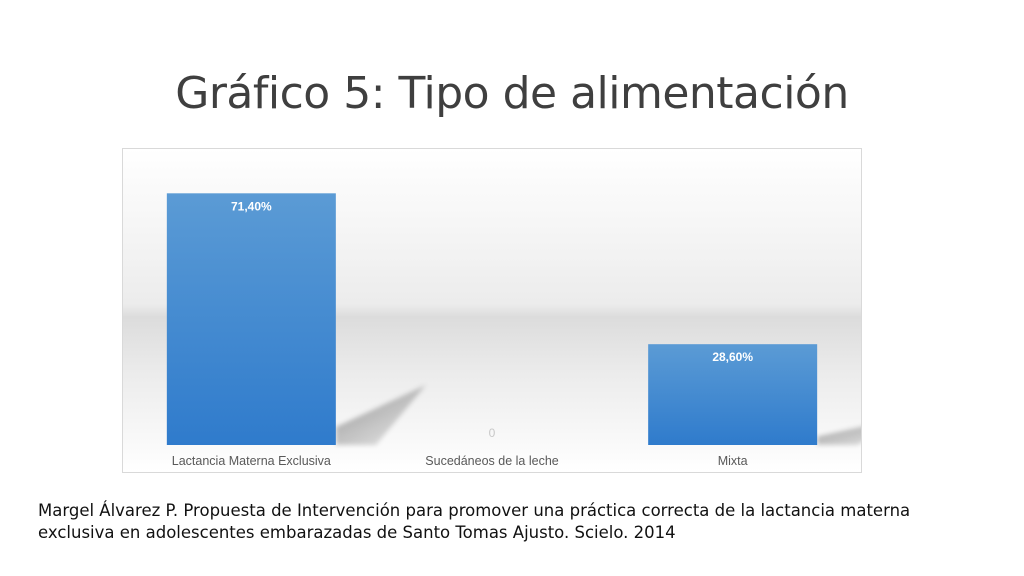 The width and height of the screenshot is (1024, 576). What do you see at coordinates (733, 461) in the screenshot?
I see `category-label-3: Mixta` at bounding box center [733, 461].